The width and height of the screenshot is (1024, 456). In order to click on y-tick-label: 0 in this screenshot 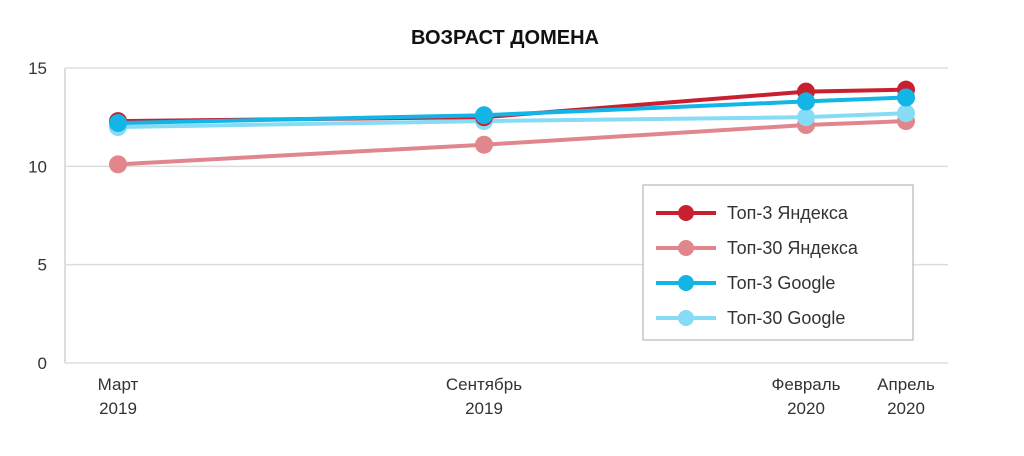, I will do `click(42, 363)`.